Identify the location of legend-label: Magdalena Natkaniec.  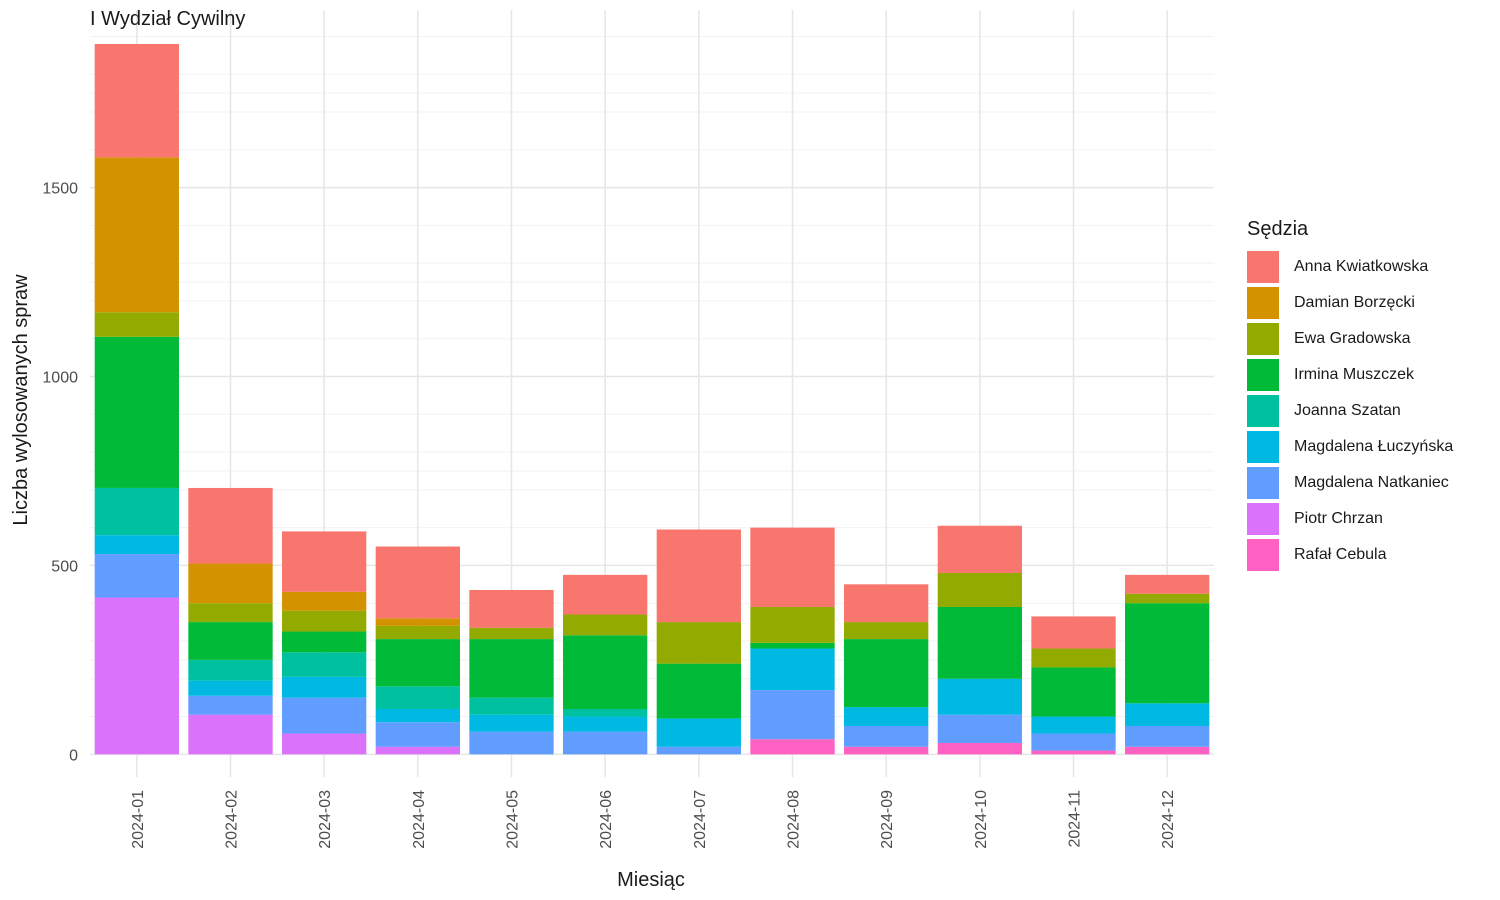
(1371, 482).